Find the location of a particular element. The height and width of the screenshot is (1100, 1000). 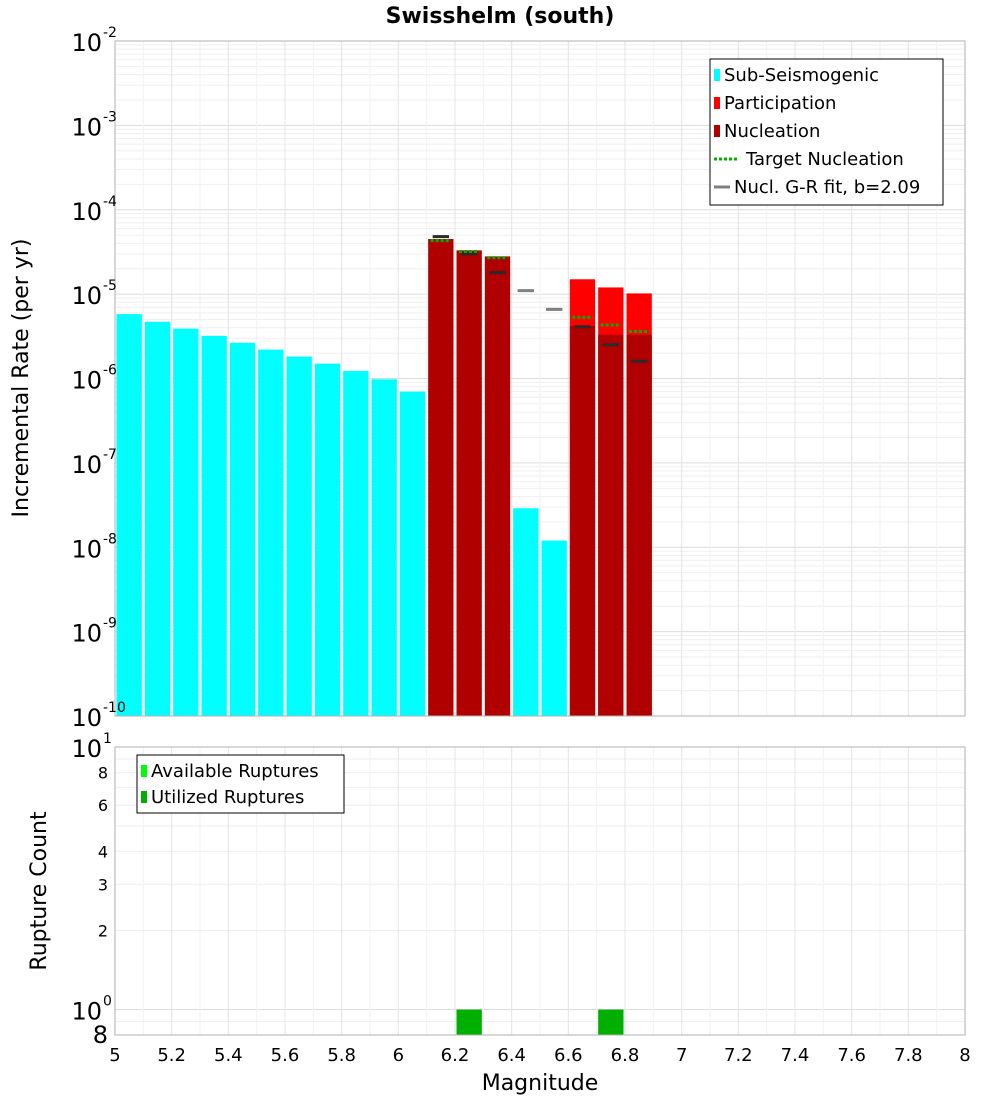

bottom-y-minor-tick-label: 4 is located at coordinates (103, 851).